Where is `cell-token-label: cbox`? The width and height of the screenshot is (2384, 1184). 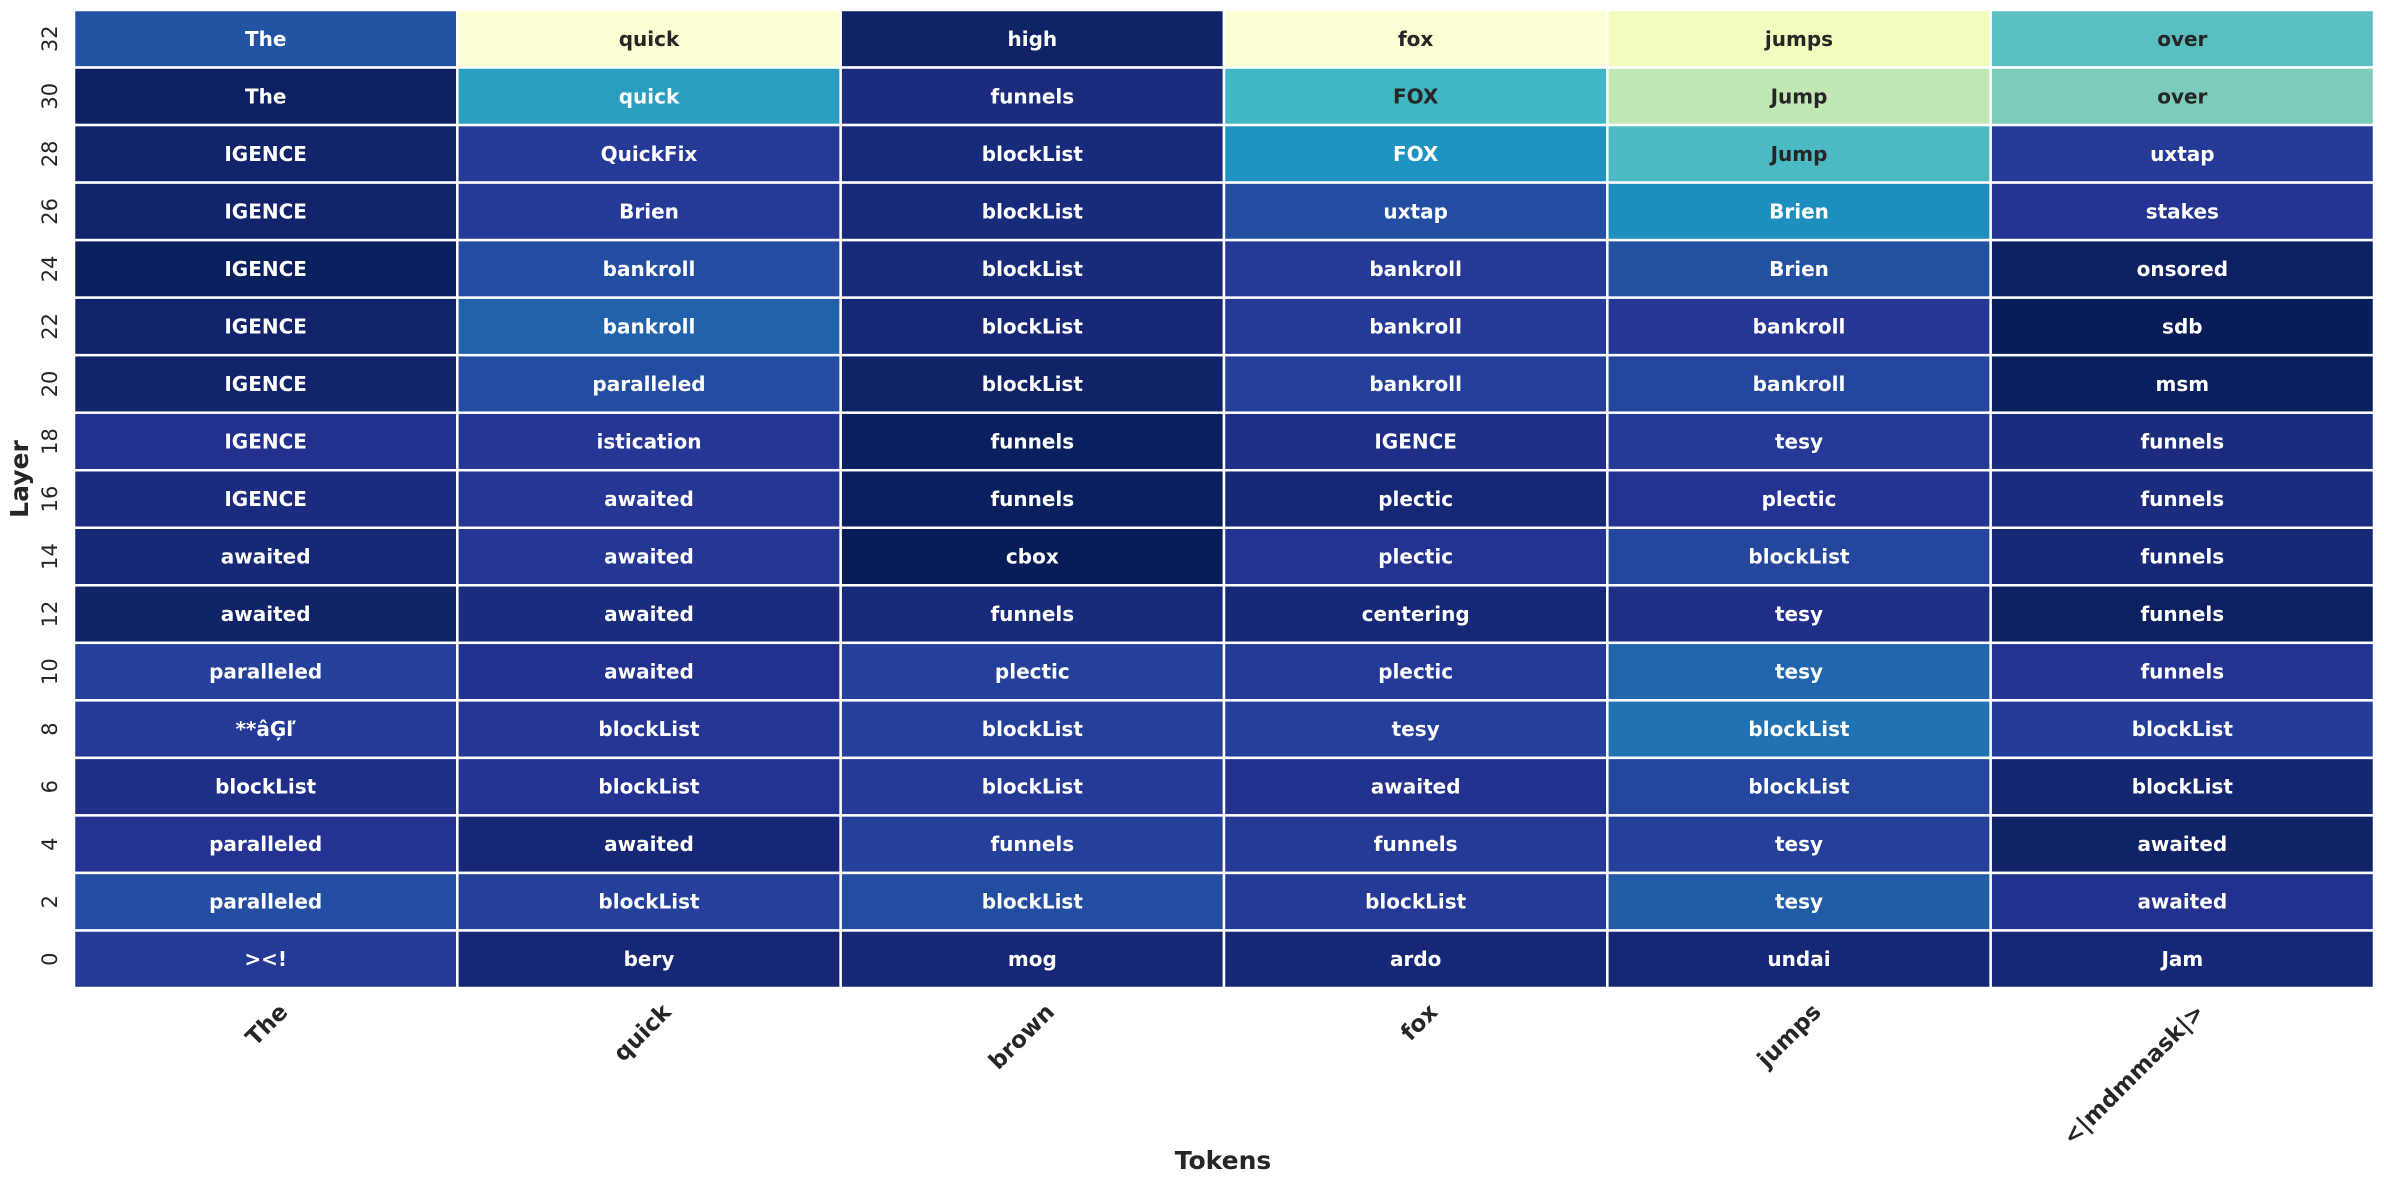
cell-token-label: cbox is located at coordinates (1032, 557).